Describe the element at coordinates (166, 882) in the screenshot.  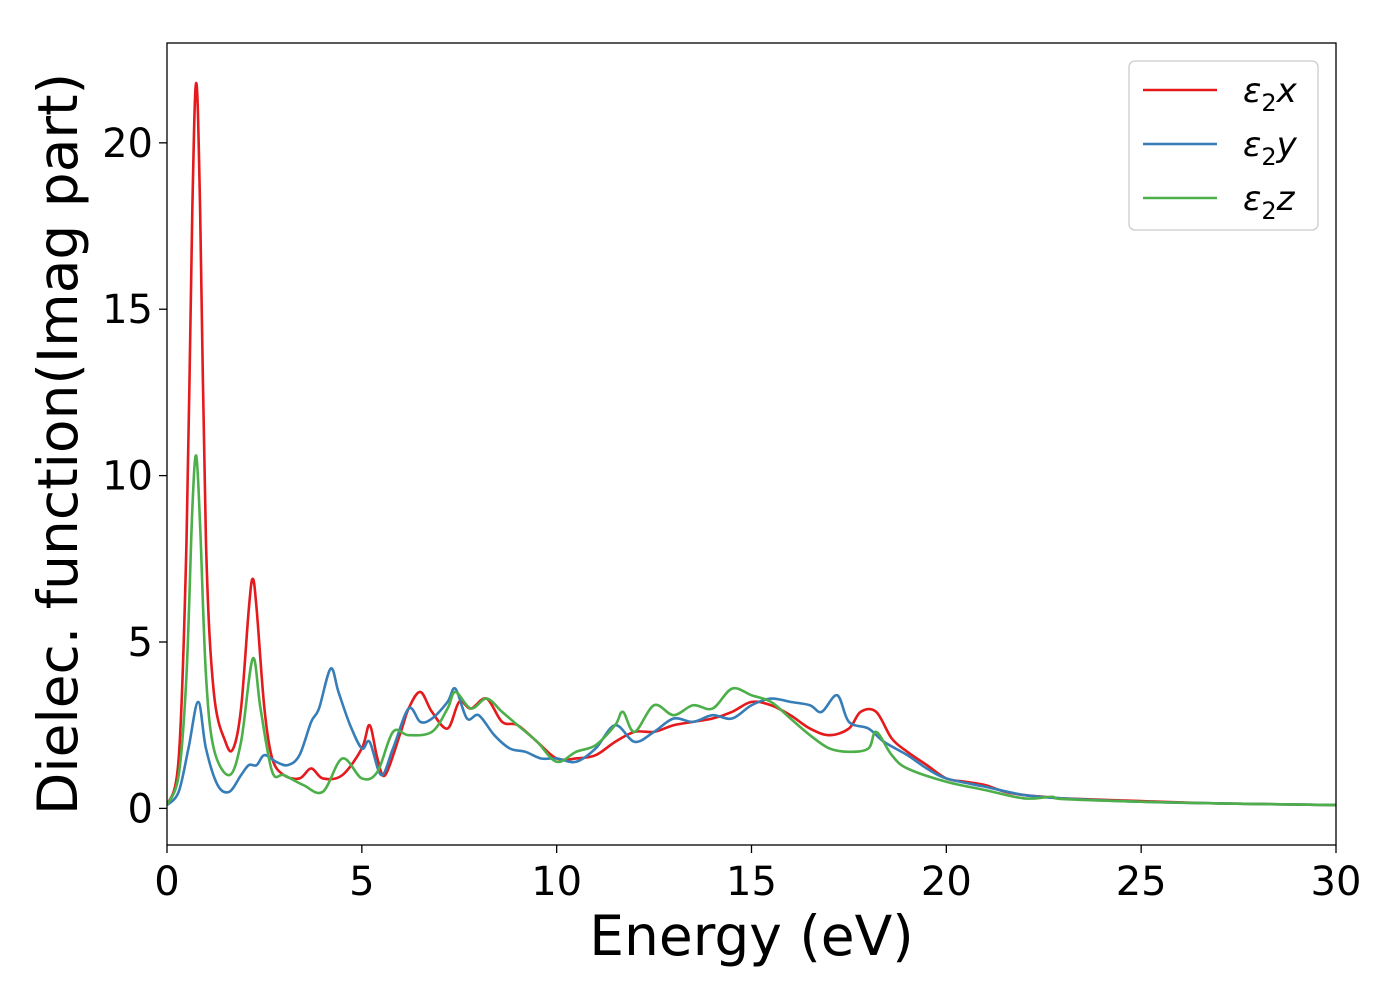
I see `x-tick-label: 0` at that location.